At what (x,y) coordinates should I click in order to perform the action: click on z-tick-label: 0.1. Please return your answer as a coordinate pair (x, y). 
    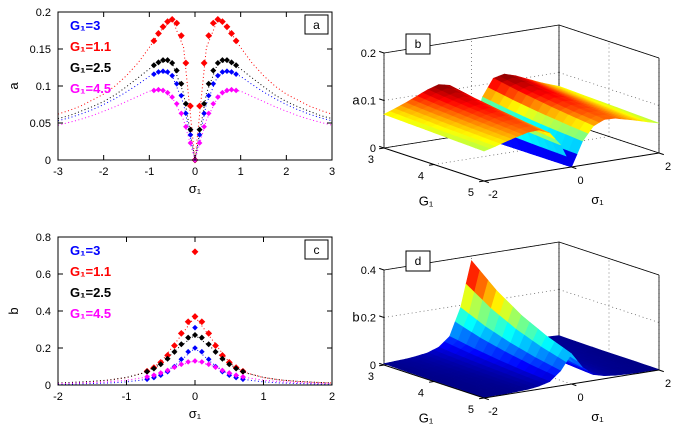
    Looking at the image, I should click on (368, 102).